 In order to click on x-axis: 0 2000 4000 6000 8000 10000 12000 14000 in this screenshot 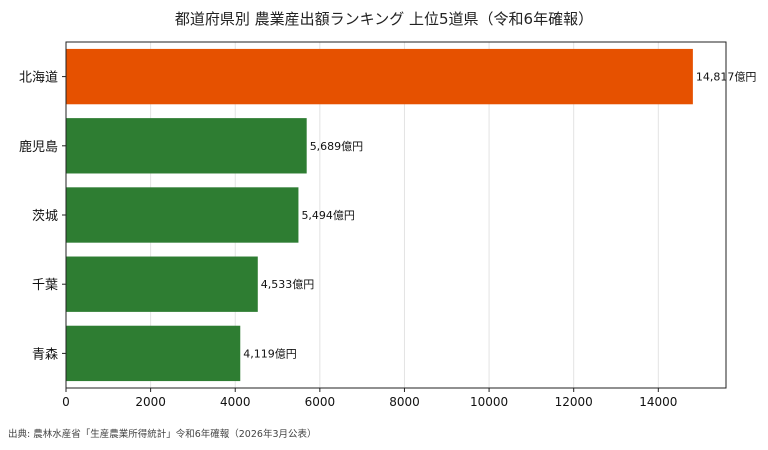, I will do `click(369, 398)`.